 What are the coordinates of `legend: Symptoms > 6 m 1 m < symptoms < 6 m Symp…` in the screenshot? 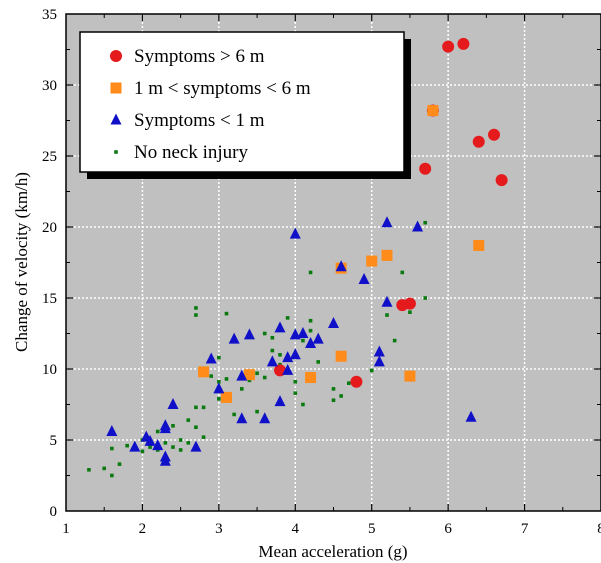 It's located at (245, 105).